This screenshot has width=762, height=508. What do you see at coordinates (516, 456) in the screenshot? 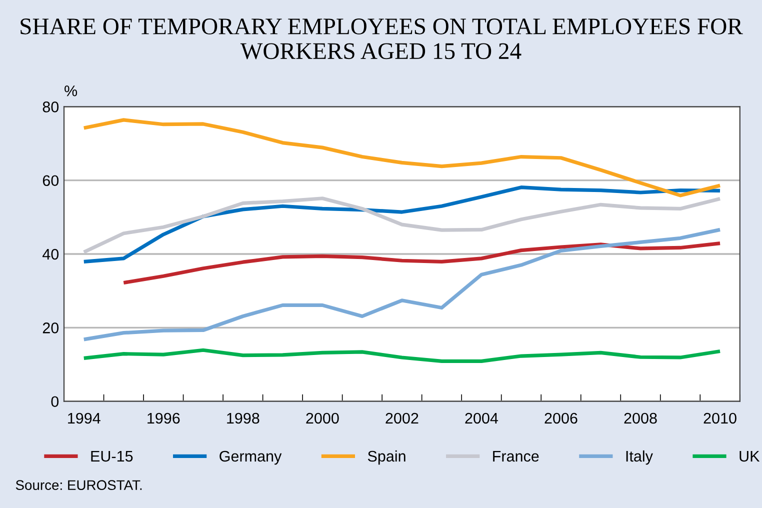
I see `legend-label: France` at bounding box center [516, 456].